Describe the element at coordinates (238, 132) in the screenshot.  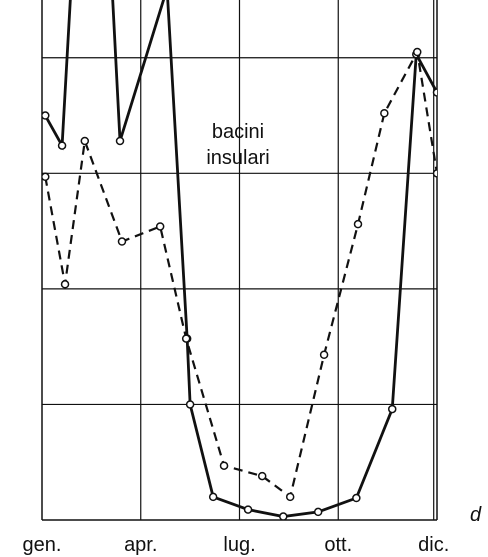
I see `annotation: bacini` at that location.